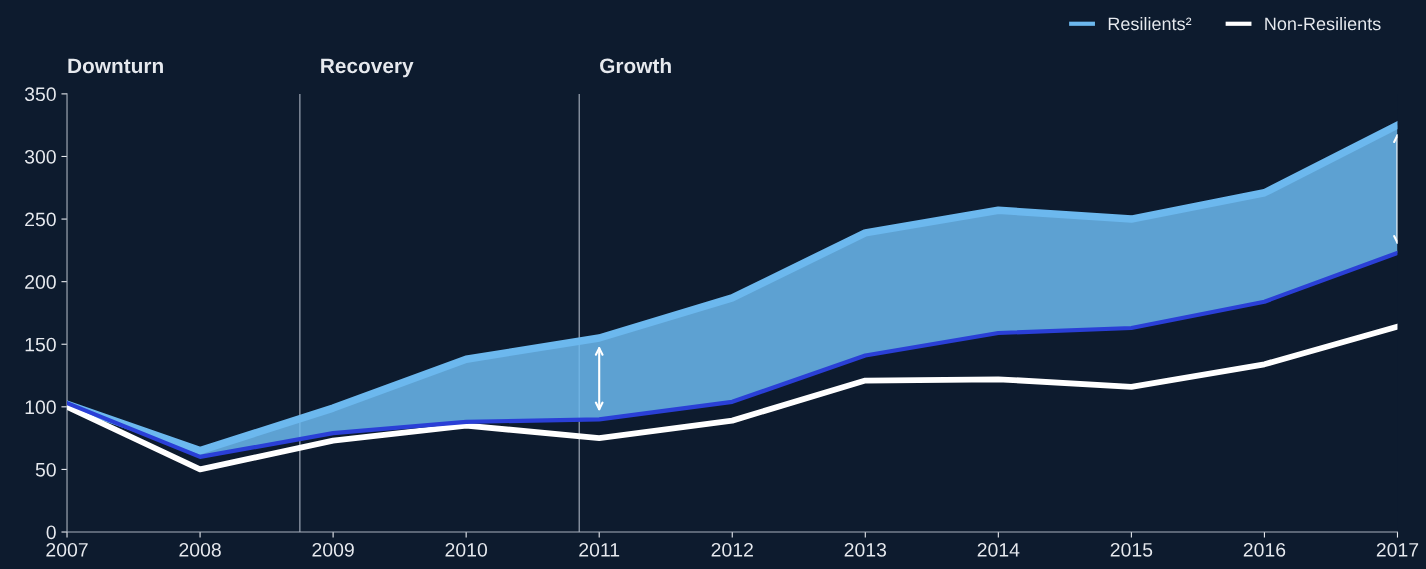 The width and height of the screenshot is (1426, 569). I want to click on y-tick-label: 100, so click(40, 407).